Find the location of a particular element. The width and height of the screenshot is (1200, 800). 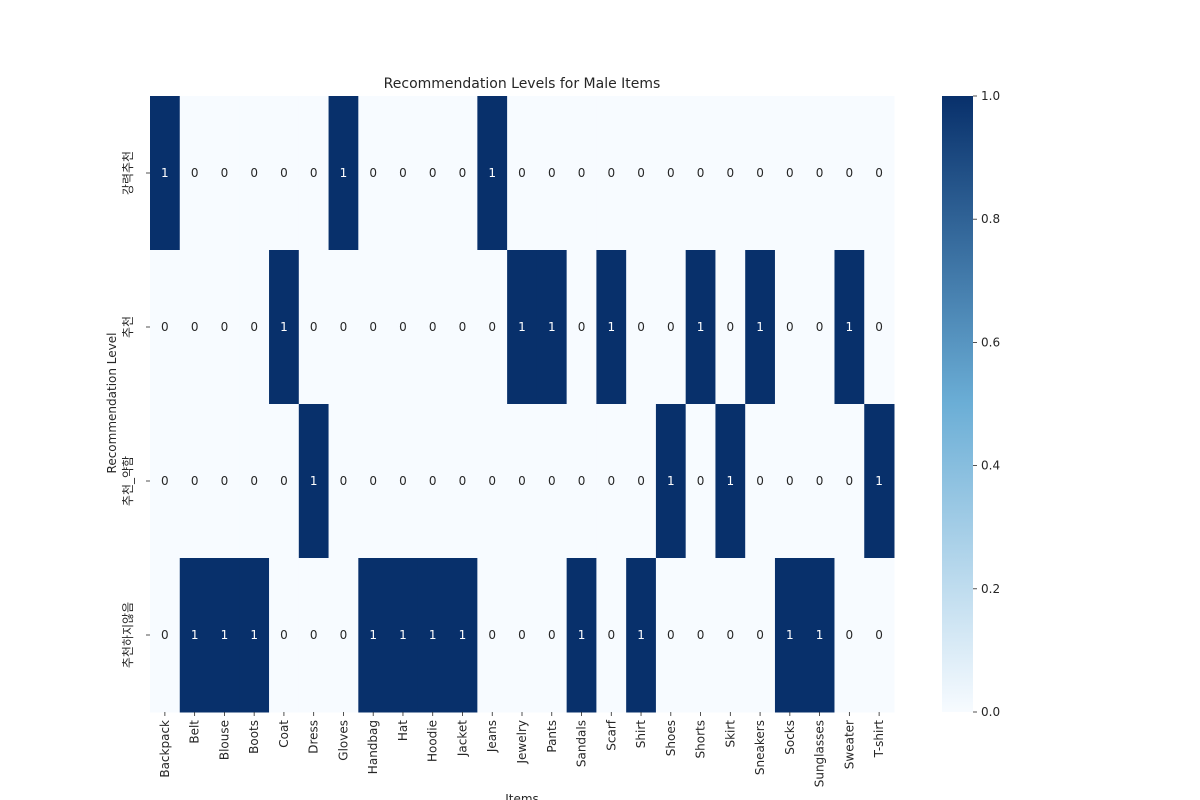

x-tick-label: Sweater is located at coordinates (849, 744).